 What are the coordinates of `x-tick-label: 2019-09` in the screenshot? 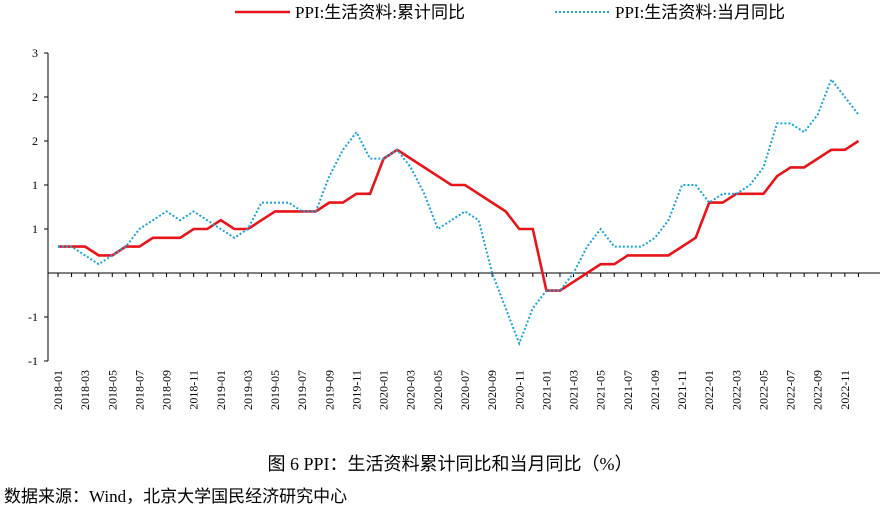 It's located at (329, 390).